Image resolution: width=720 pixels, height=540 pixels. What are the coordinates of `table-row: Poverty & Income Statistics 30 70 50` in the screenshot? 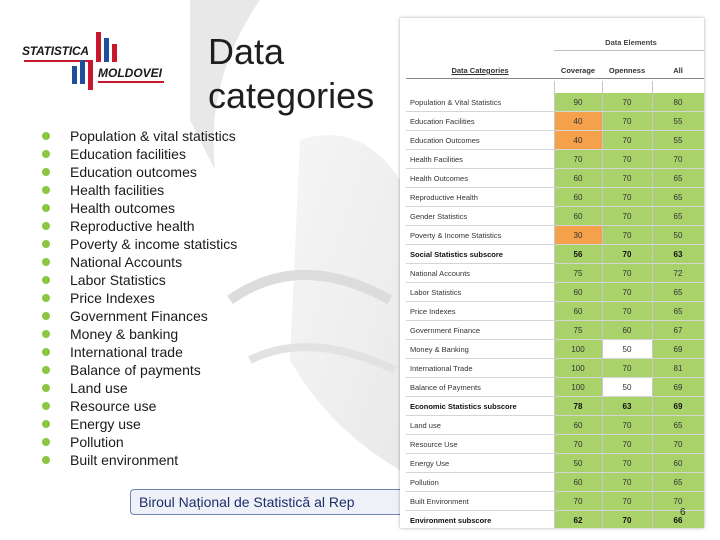 It's located at (552, 235).